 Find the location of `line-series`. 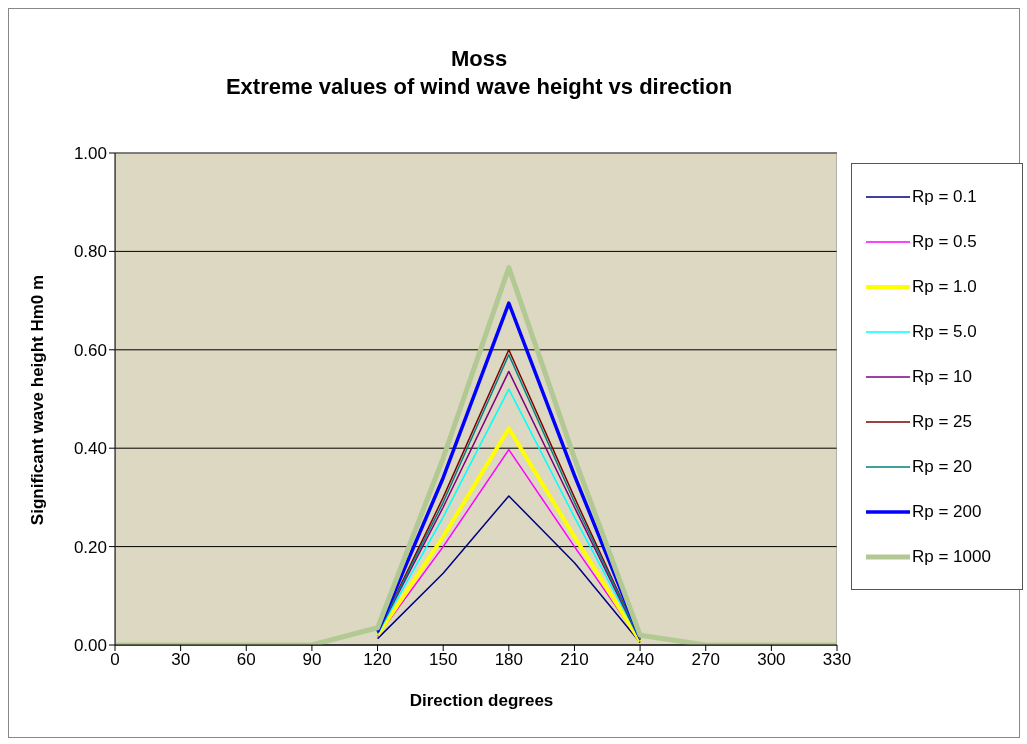

line-series is located at coordinates (508, 569).